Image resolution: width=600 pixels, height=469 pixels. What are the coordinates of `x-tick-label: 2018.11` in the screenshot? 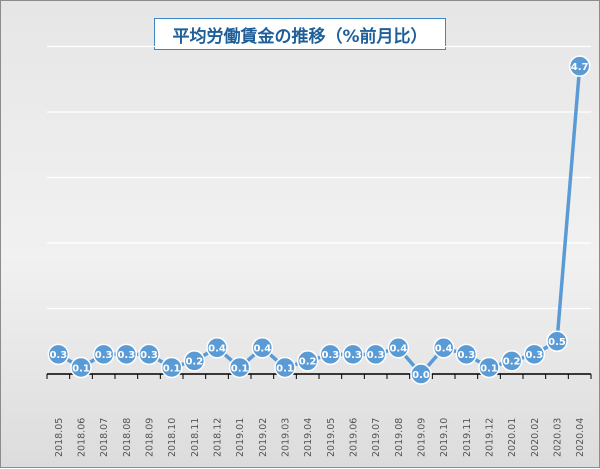 It's located at (195, 437).